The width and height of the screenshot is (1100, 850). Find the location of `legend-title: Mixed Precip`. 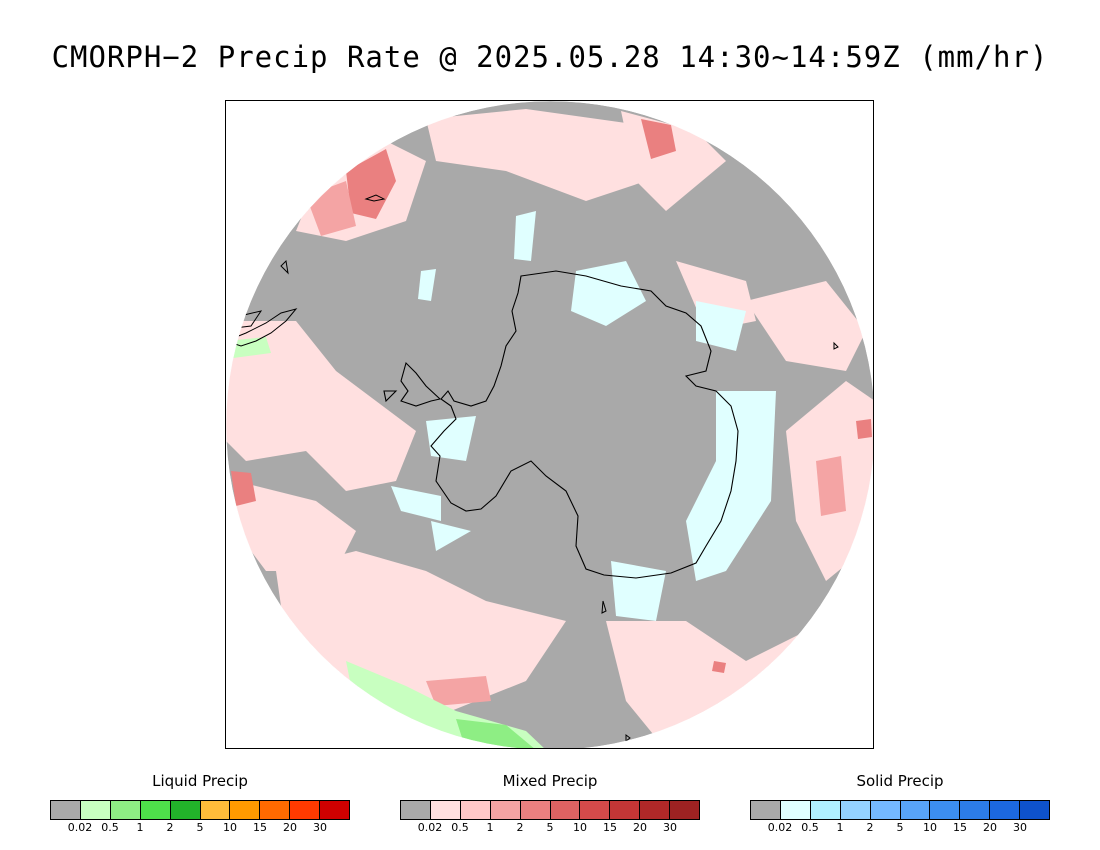

legend-title: Mixed Precip is located at coordinates (550, 781).